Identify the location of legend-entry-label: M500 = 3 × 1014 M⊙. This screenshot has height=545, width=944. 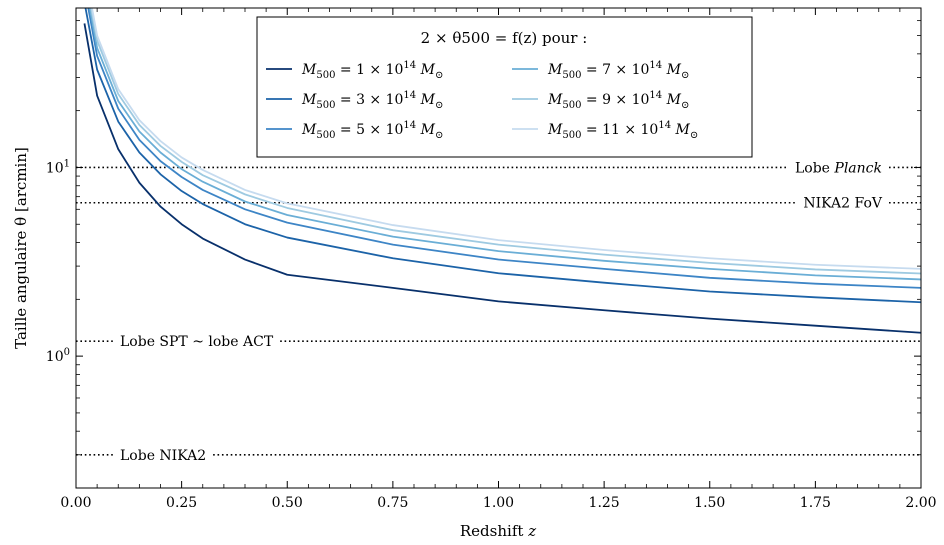
(372, 100).